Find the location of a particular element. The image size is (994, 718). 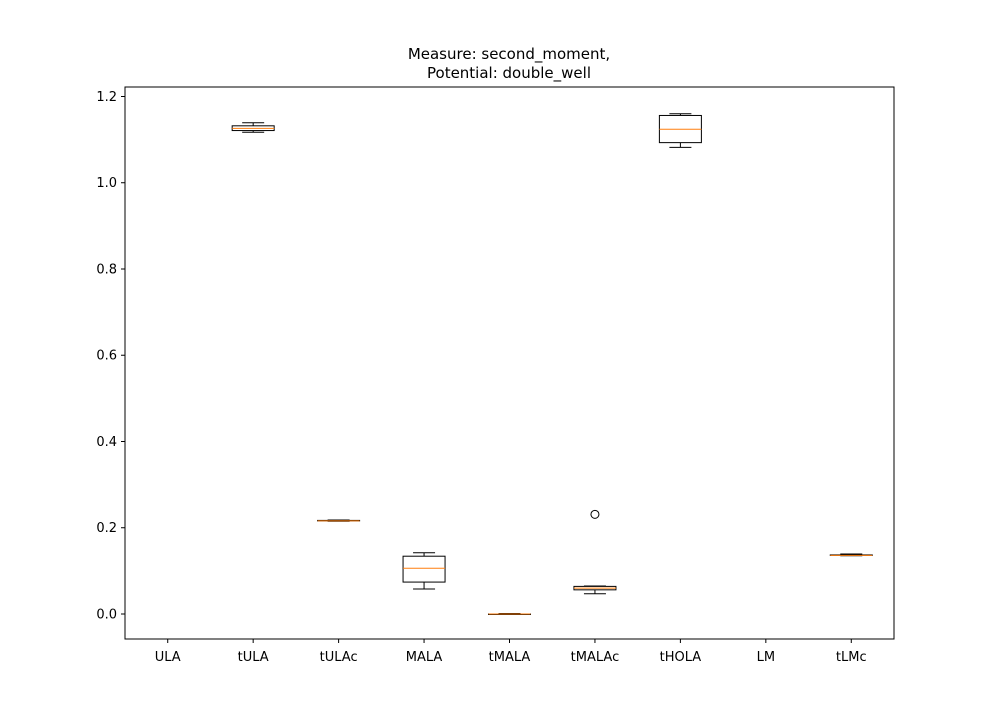

chart-title-line-1: Measure: second_moment, is located at coordinates (509, 54).